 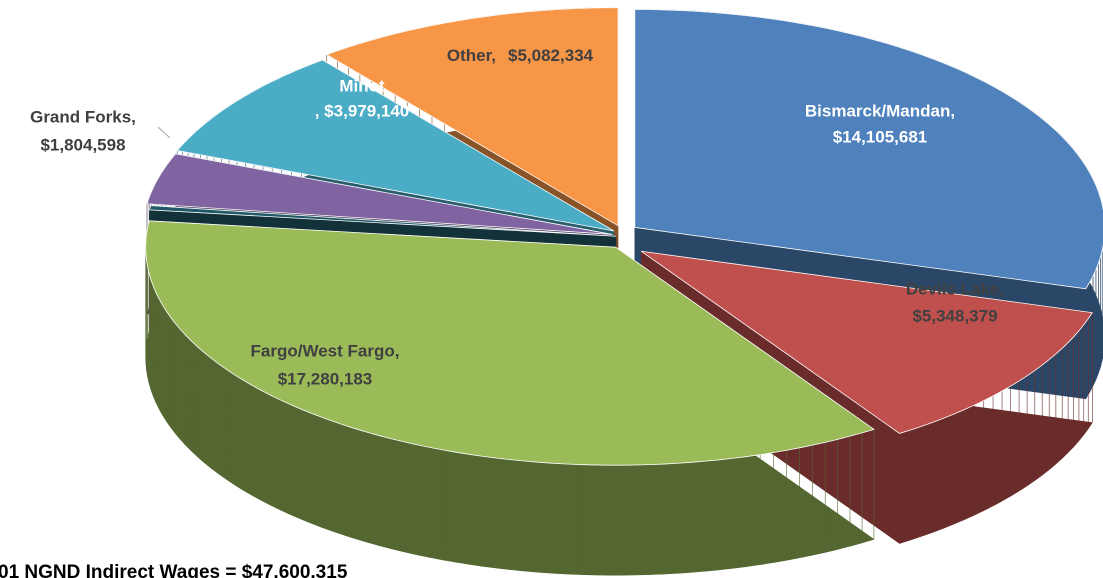 I want to click on data-label: Other, $5,082,334, so click(x=520, y=55).